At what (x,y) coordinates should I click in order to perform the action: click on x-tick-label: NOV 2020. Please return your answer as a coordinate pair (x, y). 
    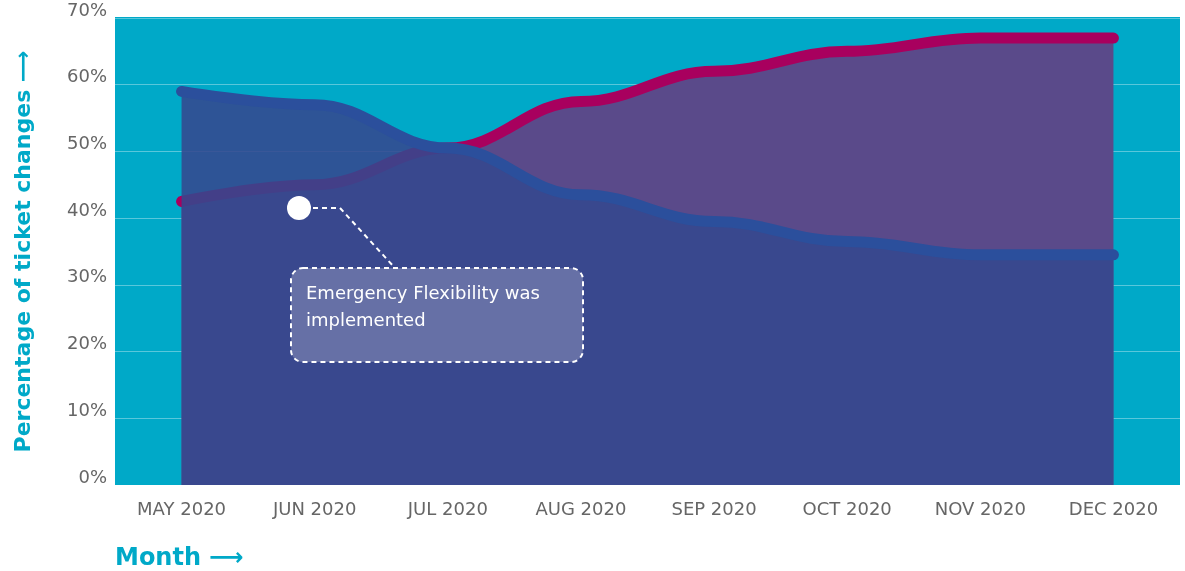
    Looking at the image, I should click on (980, 508).